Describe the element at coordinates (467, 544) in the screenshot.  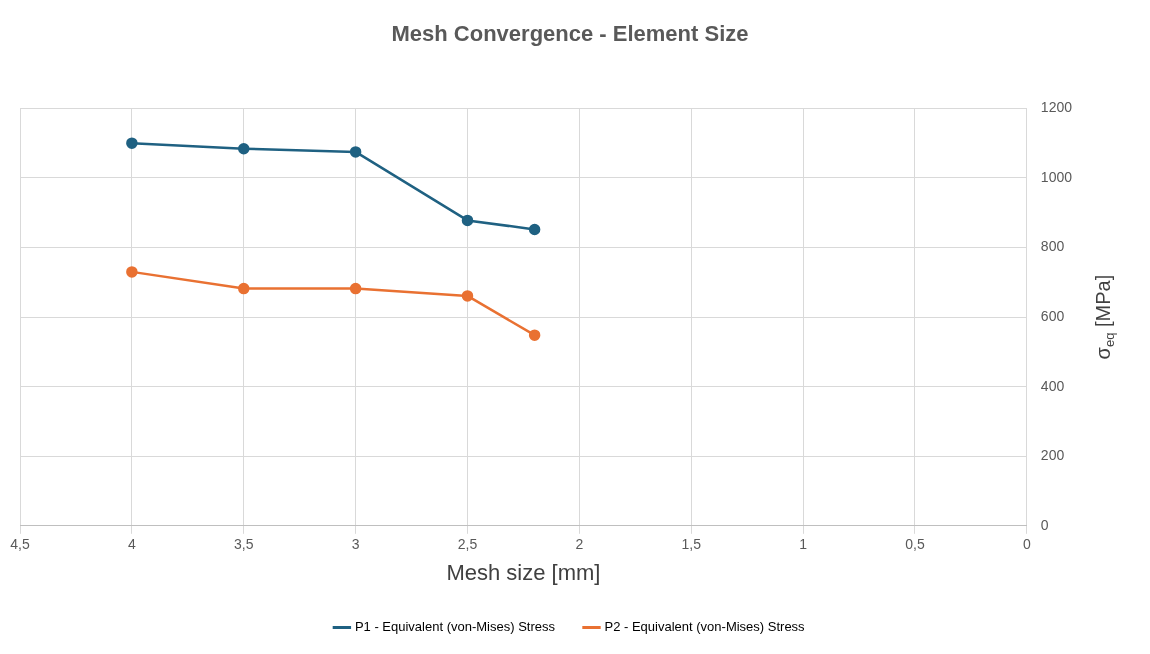
I see `x-tick-label: 2,5` at that location.